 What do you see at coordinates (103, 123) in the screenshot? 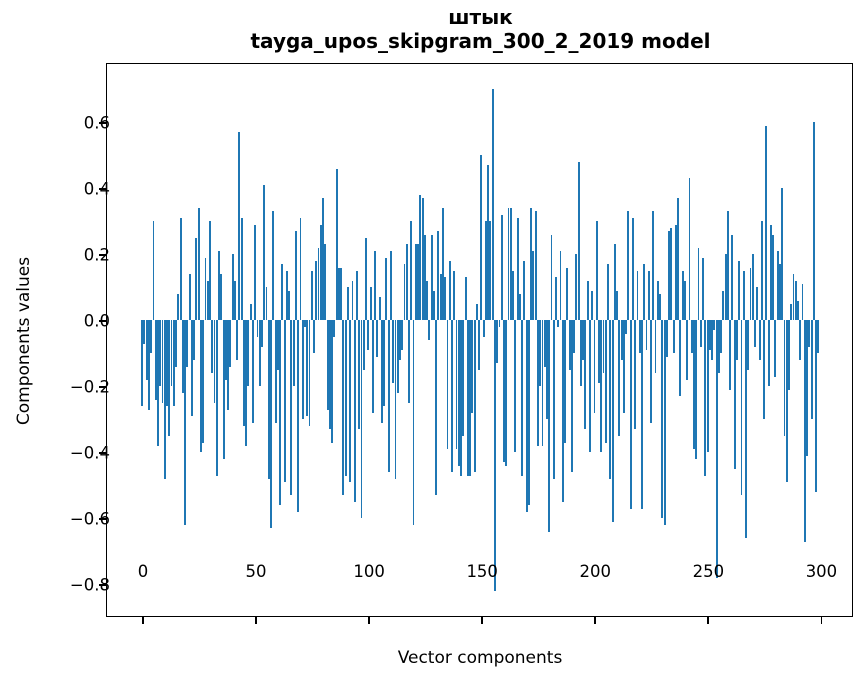
I see `y-tick-mark` at bounding box center [103, 123].